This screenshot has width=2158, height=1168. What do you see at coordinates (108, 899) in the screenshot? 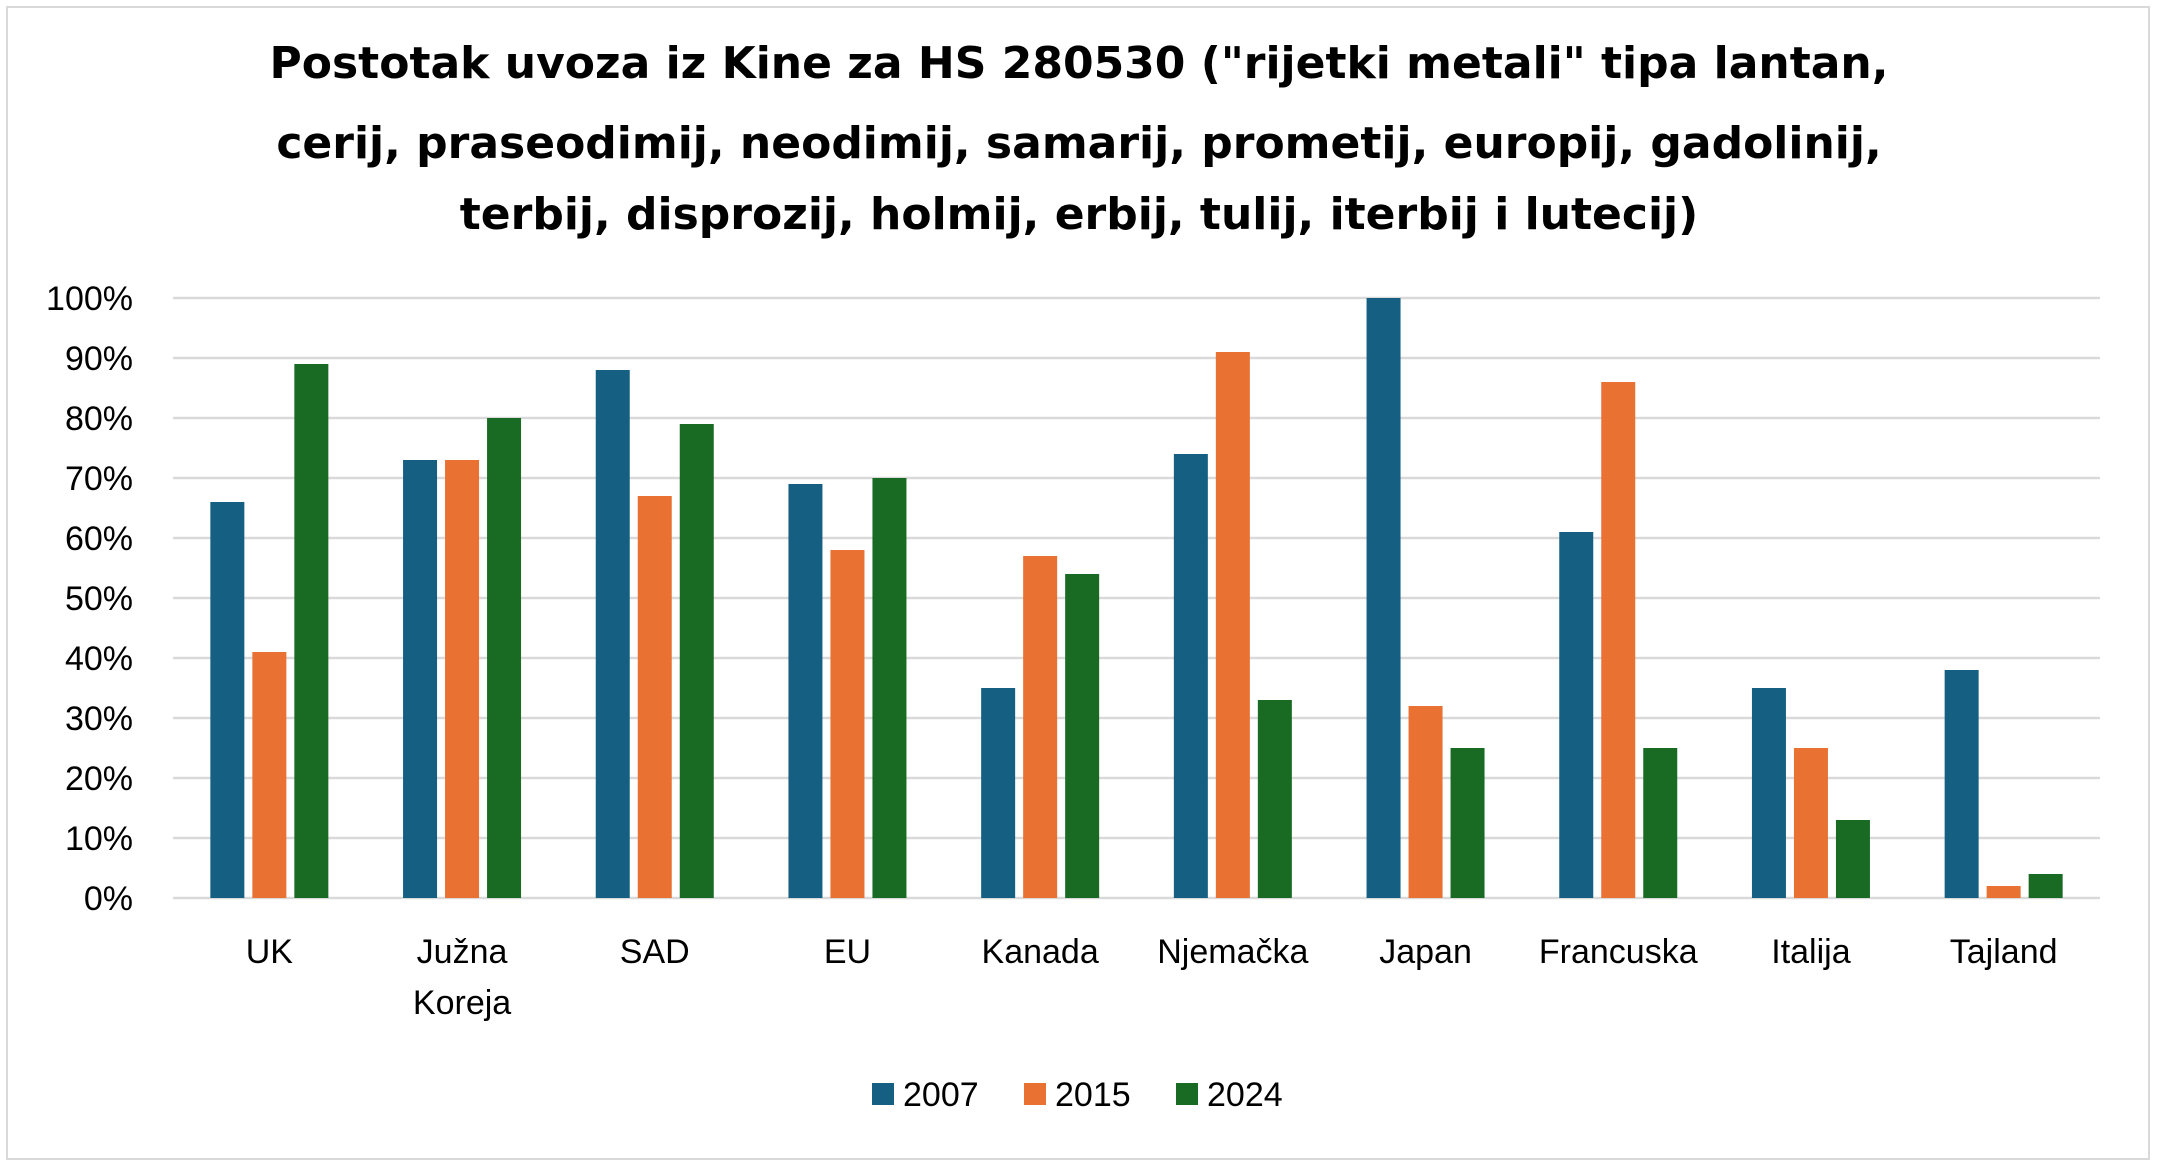
I see `y-tick-label: 0%` at bounding box center [108, 899].